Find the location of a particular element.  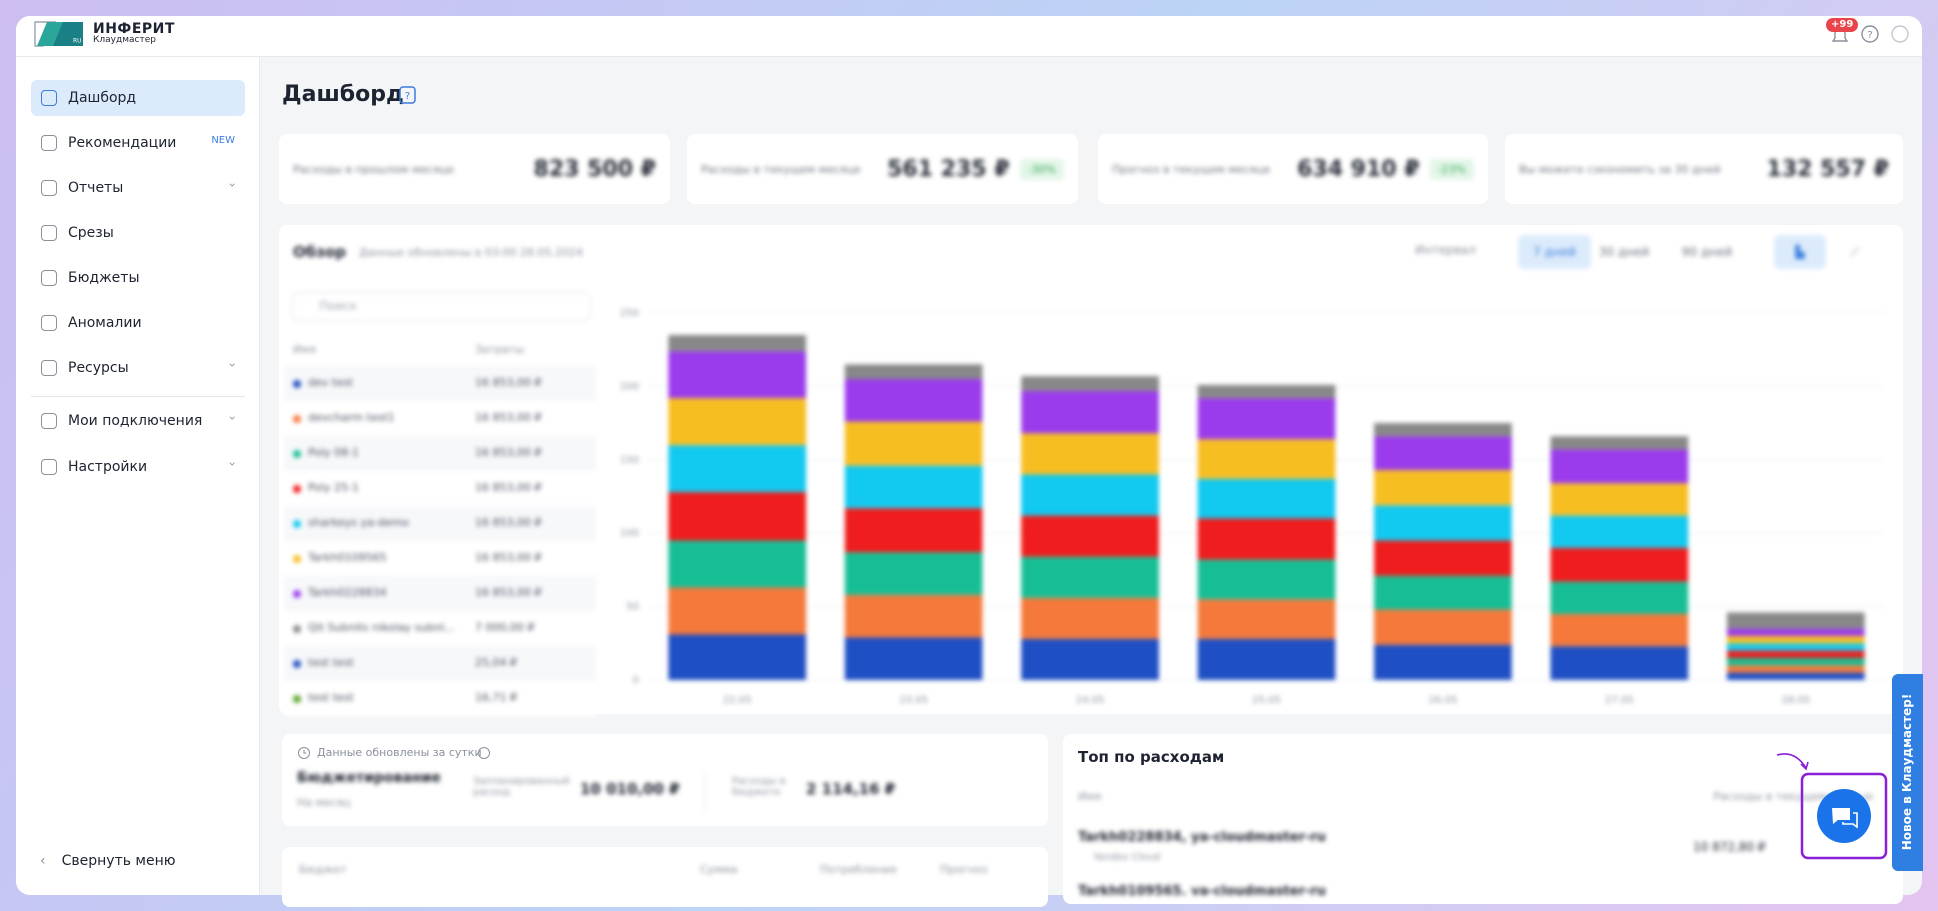

apps-icon is located at coordinates (1900, 34).